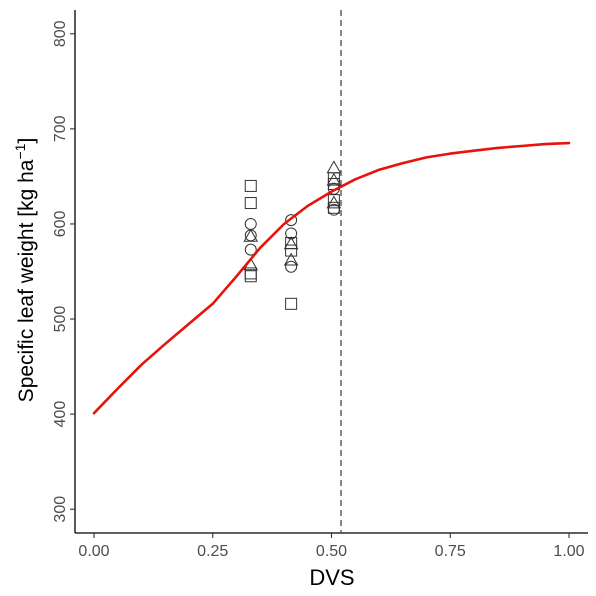 The image size is (596, 596). I want to click on x-axis-label: DVS, so click(331, 577).